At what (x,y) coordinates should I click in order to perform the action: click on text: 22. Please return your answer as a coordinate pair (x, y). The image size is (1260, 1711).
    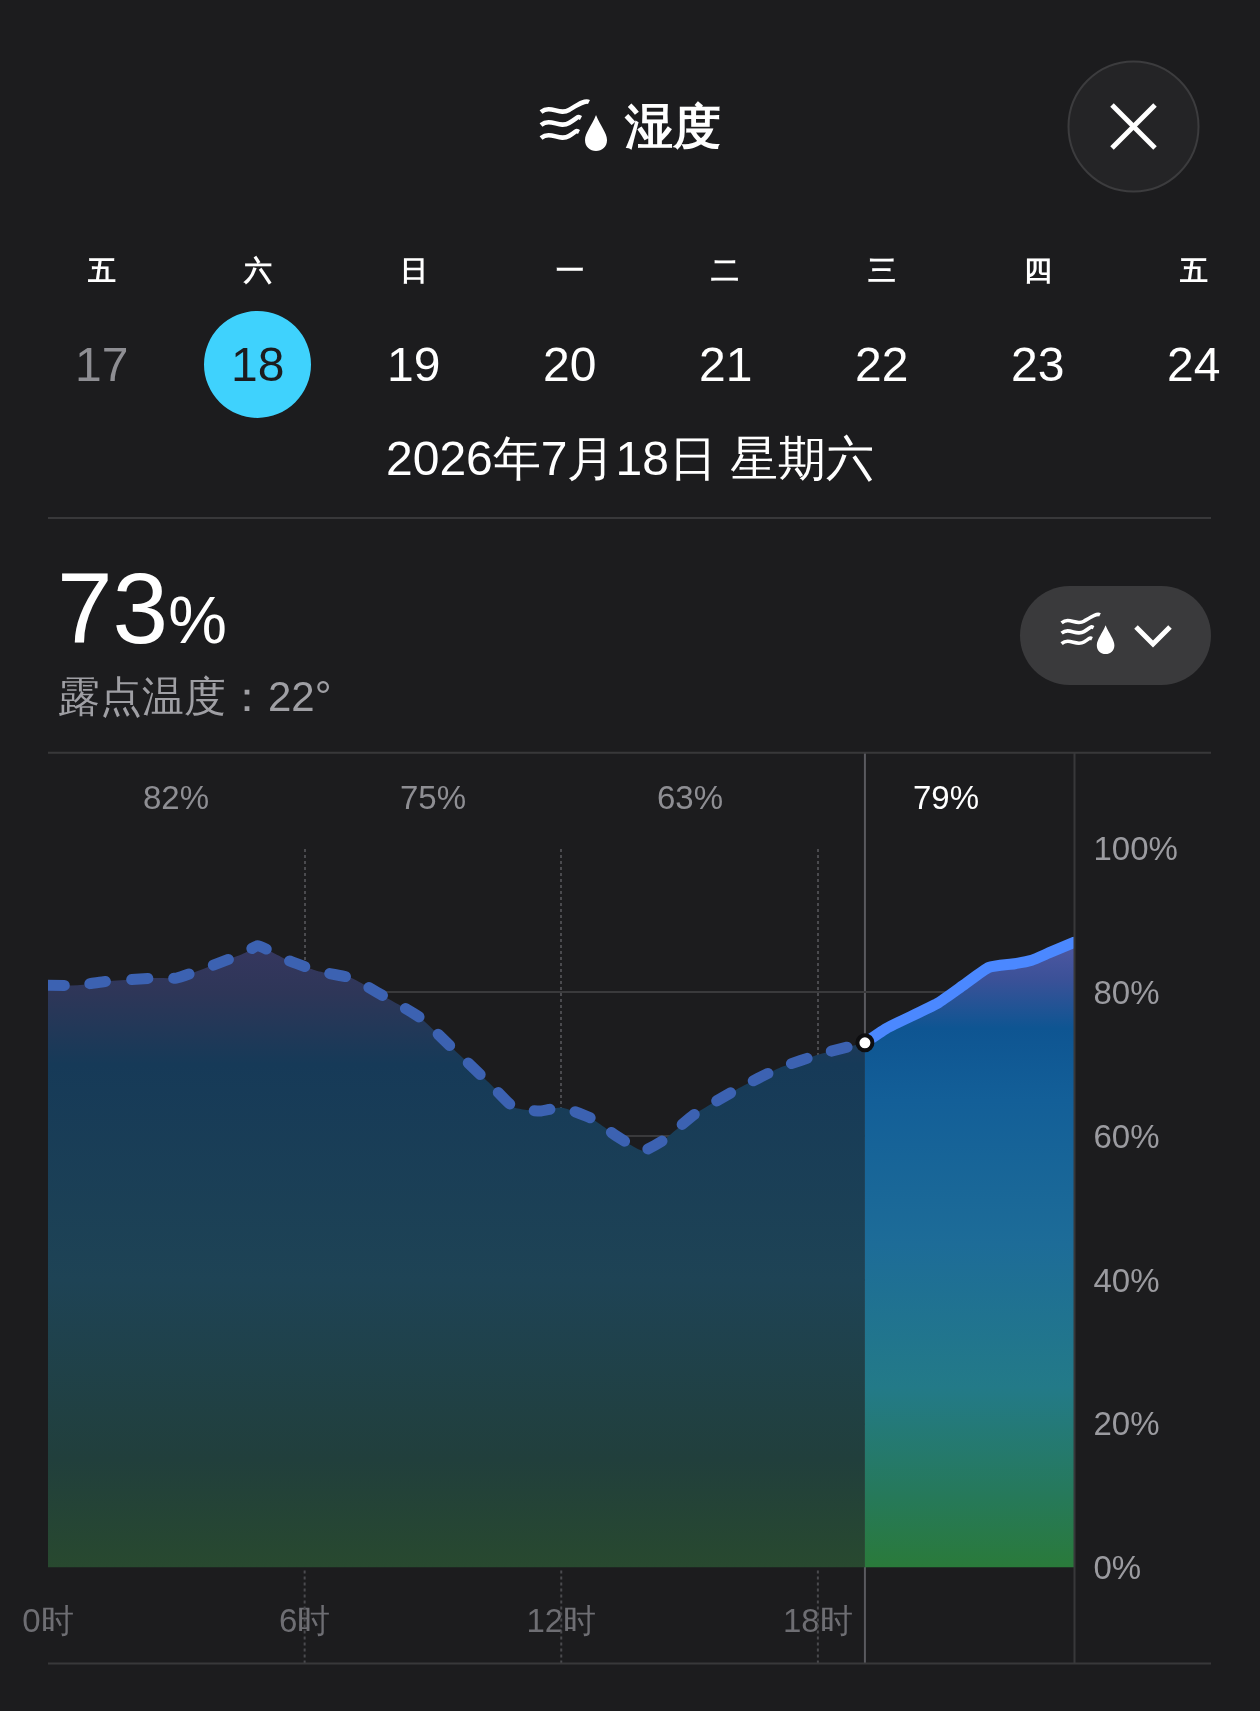
    Looking at the image, I should click on (882, 364).